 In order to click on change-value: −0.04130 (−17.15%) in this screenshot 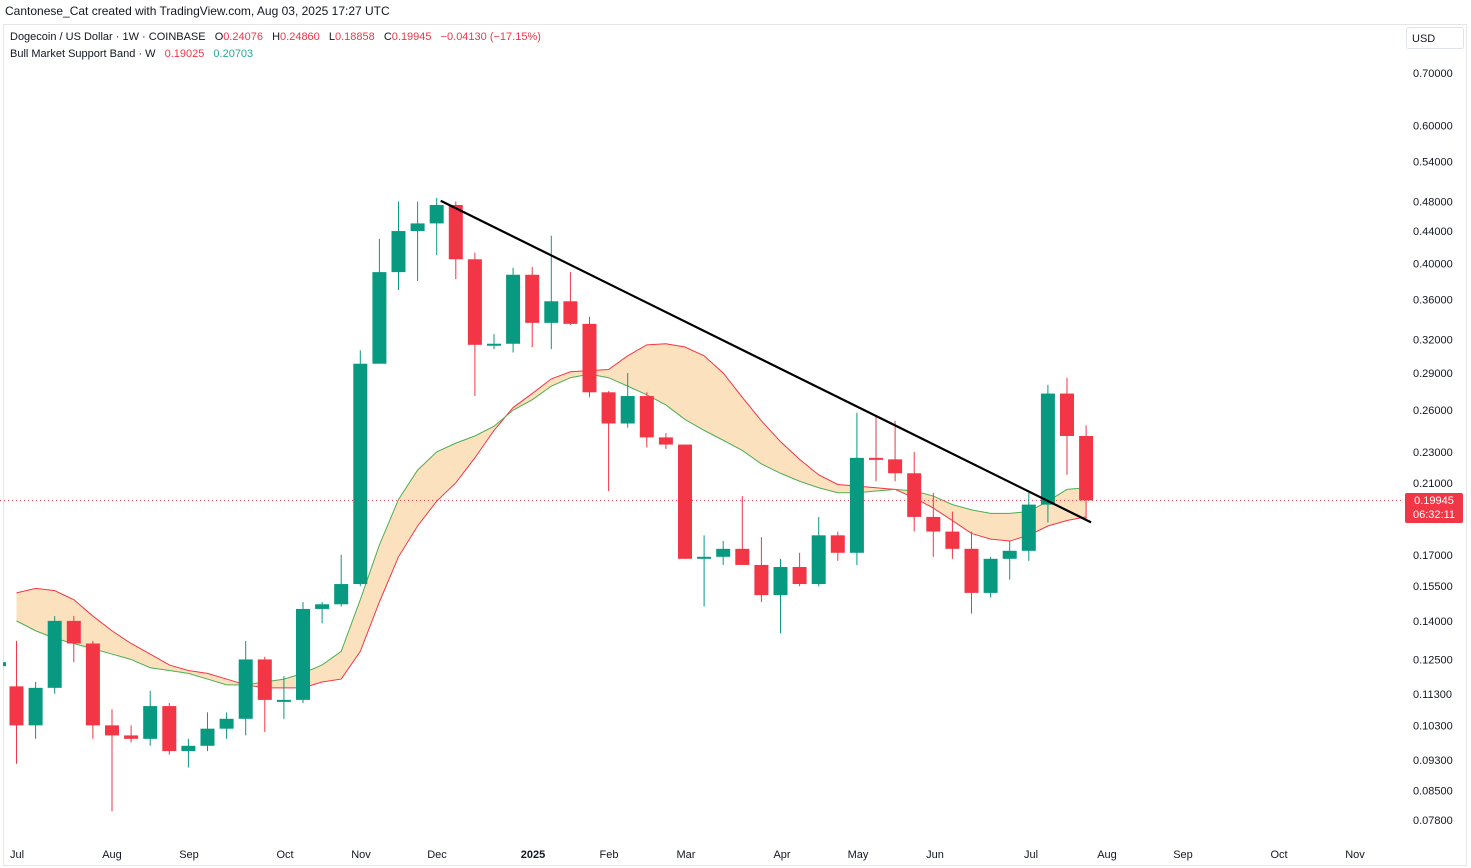, I will do `click(490, 37)`.